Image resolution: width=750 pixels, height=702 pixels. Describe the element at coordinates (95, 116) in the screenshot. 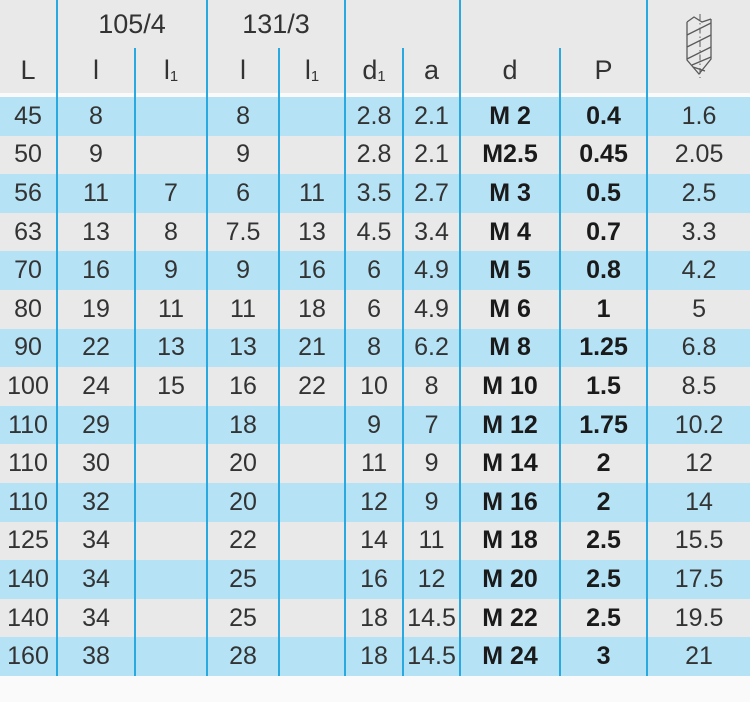

I see `cell-l105: 8` at that location.